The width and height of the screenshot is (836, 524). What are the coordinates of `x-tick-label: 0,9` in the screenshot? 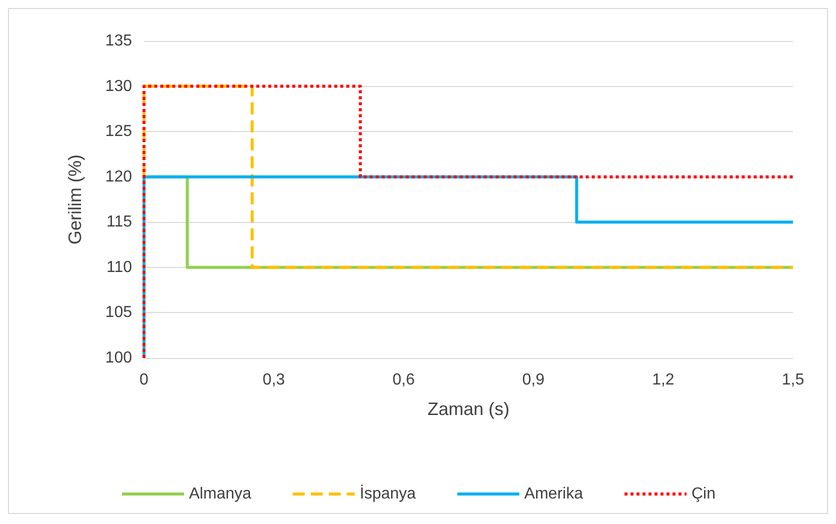 It's located at (533, 380).